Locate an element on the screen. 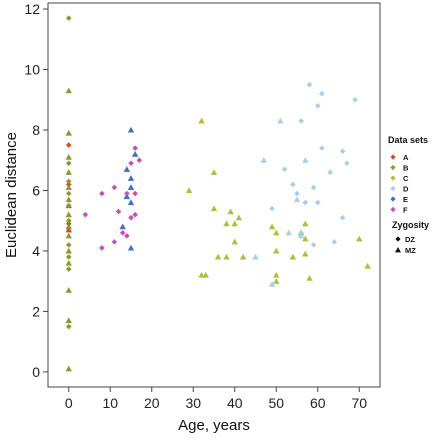 The width and height of the screenshot is (435, 440). legend-title-zygosity: Zygosity is located at coordinates (410, 225).